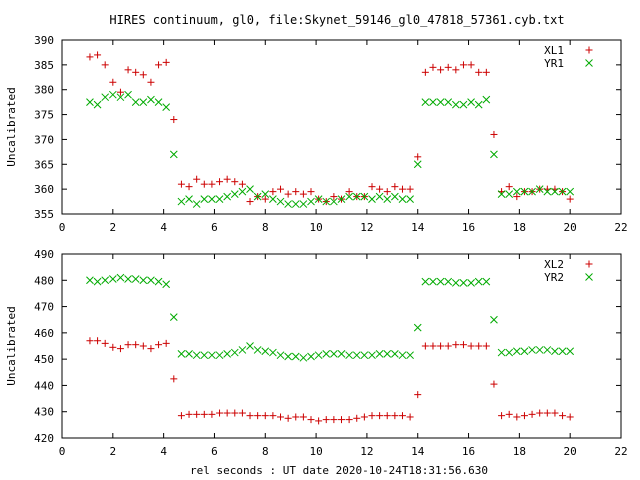 The height and width of the screenshot is (480, 640). I want to click on y-axis-label: Uncalibrated, so click(11, 126).